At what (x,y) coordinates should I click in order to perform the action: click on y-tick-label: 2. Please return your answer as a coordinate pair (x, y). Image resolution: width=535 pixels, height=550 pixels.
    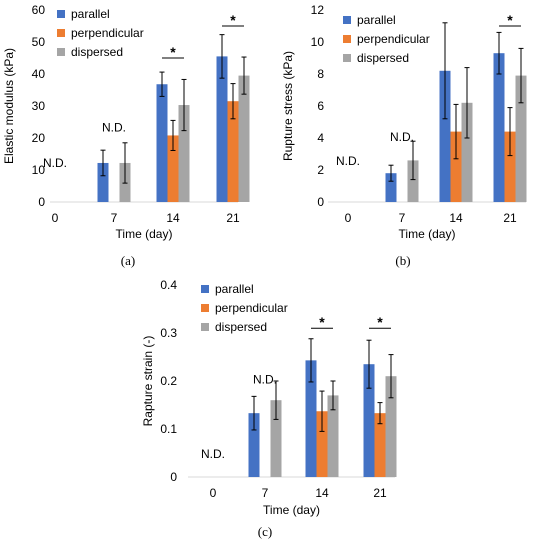
    Looking at the image, I should click on (320, 170).